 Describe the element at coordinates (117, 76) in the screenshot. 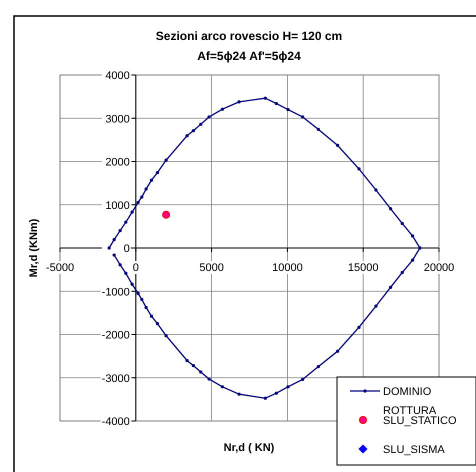

I see `y-tick-label: 4000` at that location.